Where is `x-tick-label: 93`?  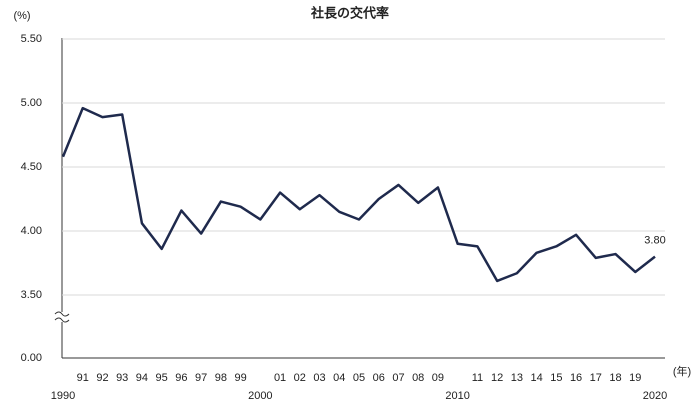
x-tick-label: 93 is located at coordinates (122, 378).